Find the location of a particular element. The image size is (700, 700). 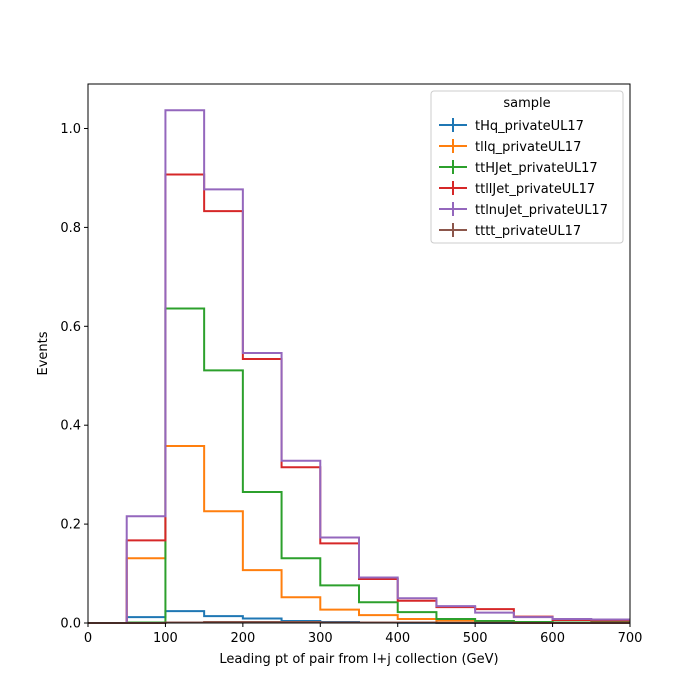

legend-box is located at coordinates (527, 167).